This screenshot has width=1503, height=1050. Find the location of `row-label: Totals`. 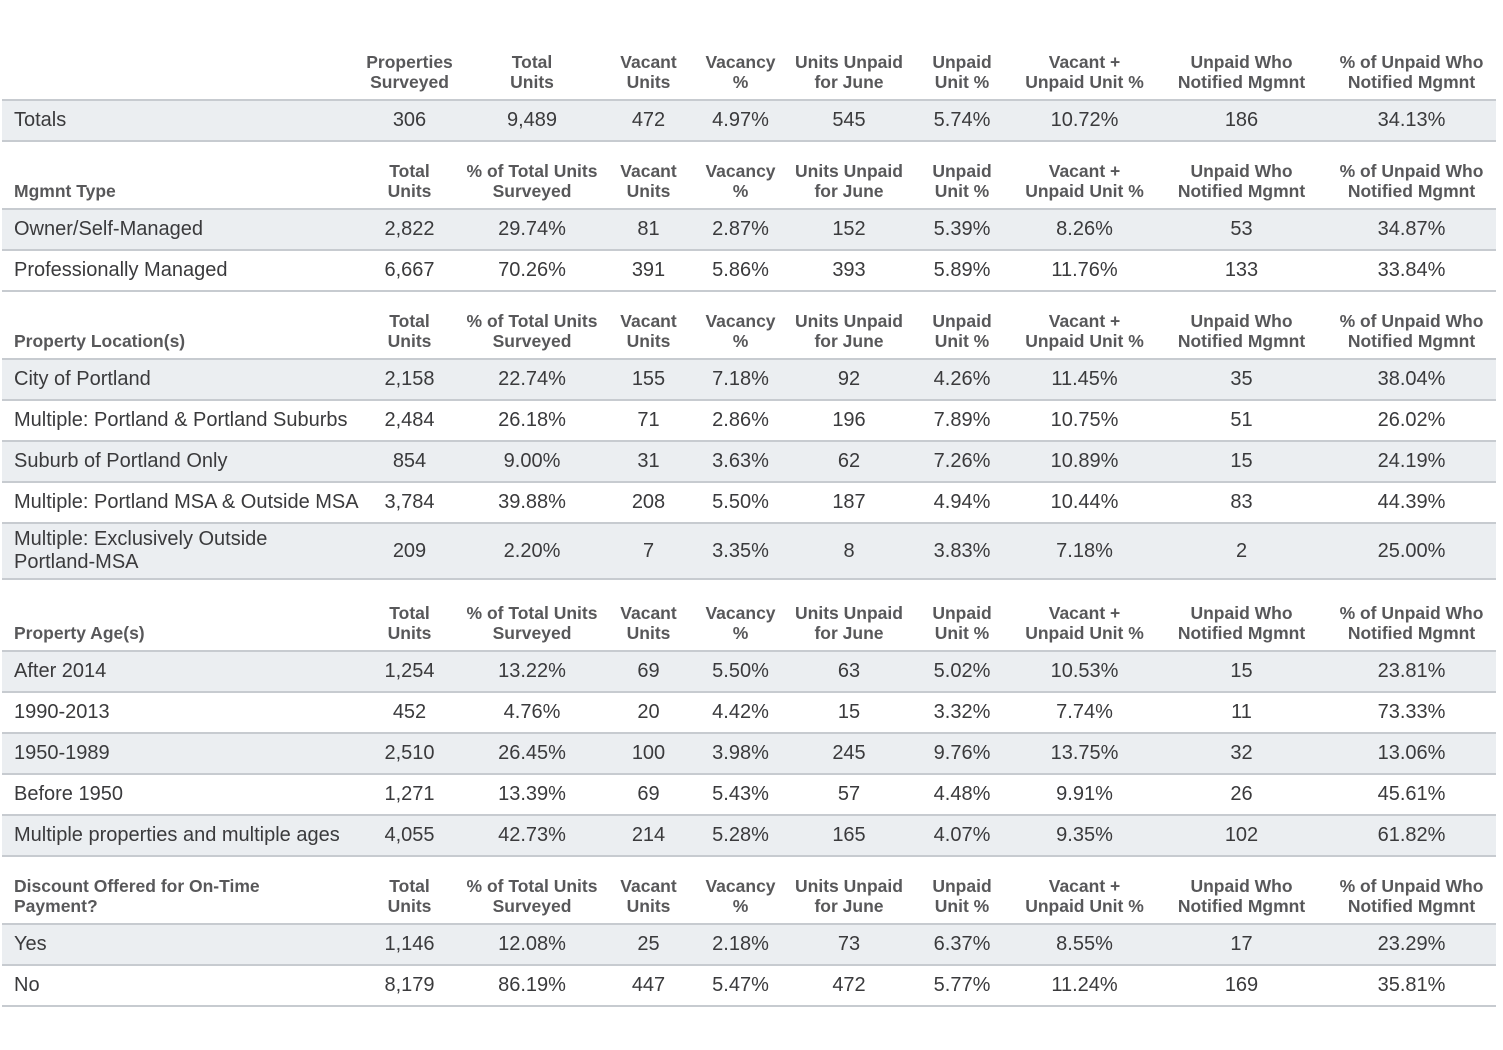

row-label: Totals is located at coordinates (40, 120).